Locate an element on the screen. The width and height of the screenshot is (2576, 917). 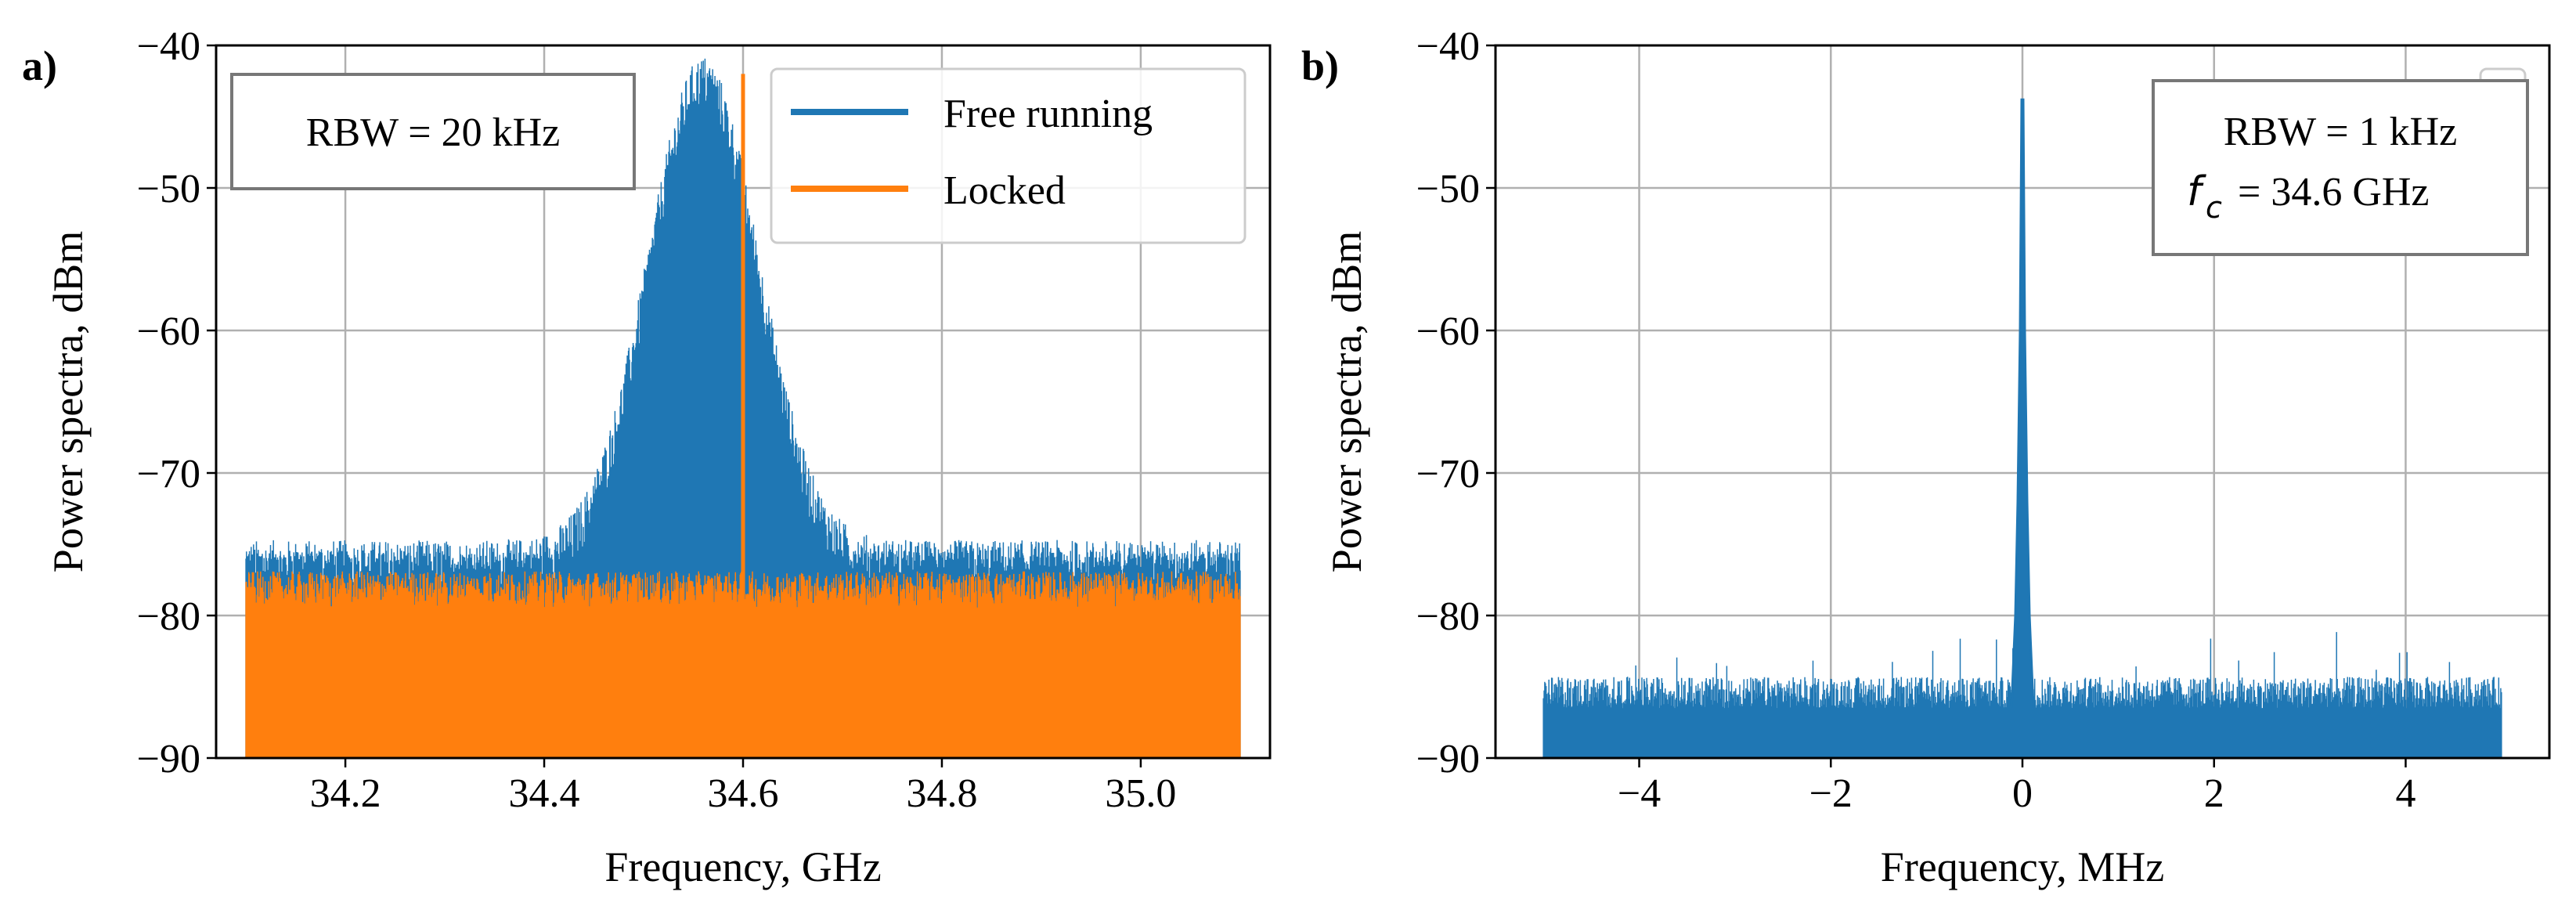
panel-b-ytick-label: −90 is located at coordinates (1448, 759).